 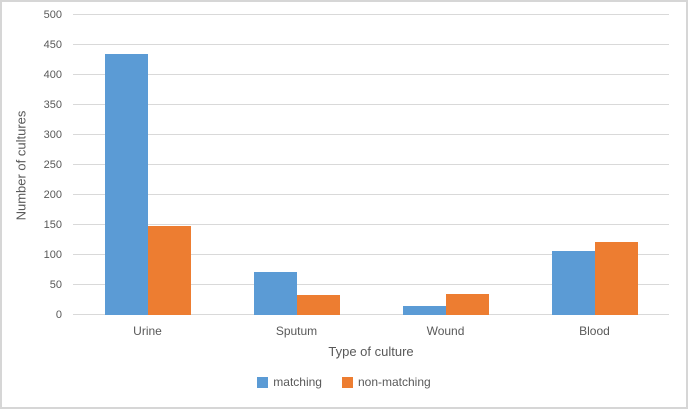 I want to click on y-tick-label-200: 200, so click(x=52, y=195).